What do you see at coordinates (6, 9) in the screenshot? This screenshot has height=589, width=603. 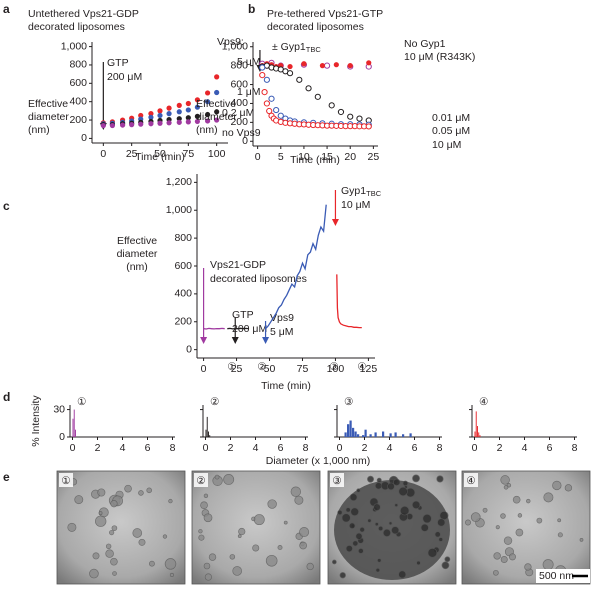 I see `panel-label: a` at bounding box center [6, 9].